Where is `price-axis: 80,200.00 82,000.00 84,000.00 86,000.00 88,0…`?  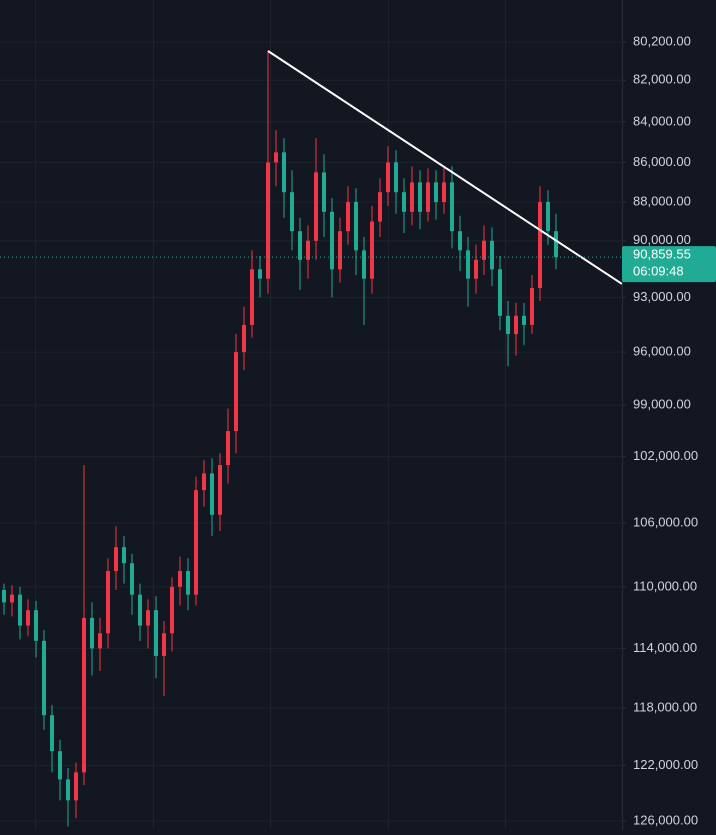 price-axis: 80,200.00 82,000.00 84,000.00 86,000.00 88,0… is located at coordinates (669, 430).